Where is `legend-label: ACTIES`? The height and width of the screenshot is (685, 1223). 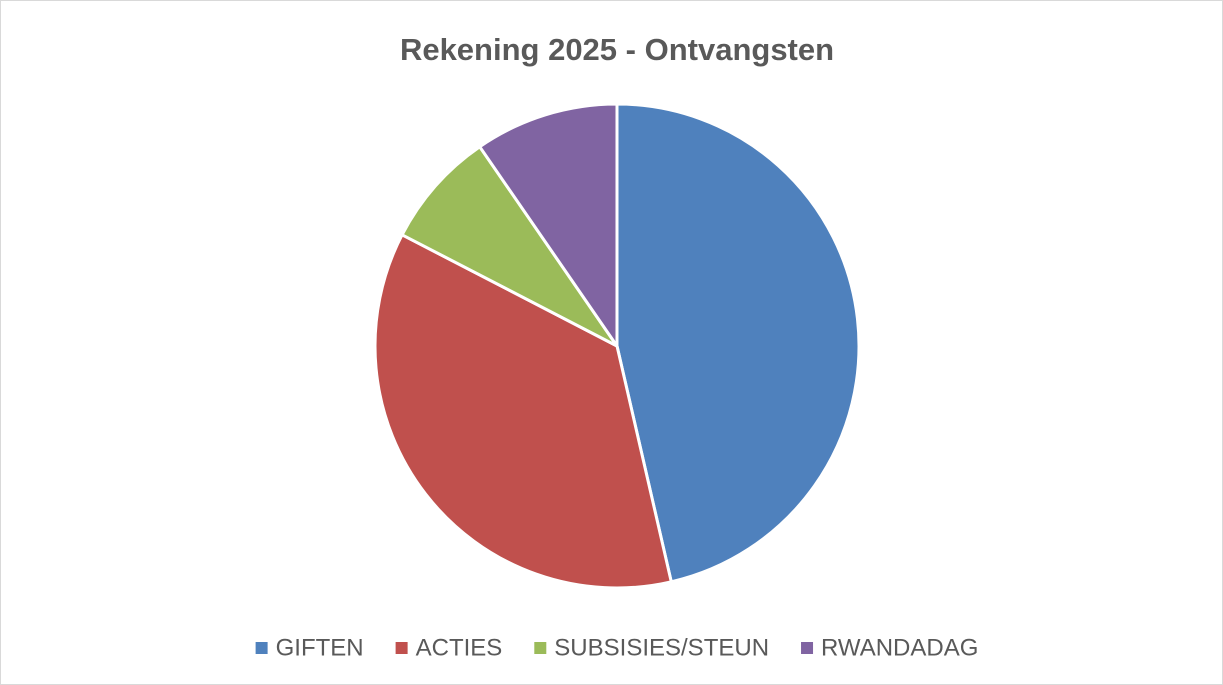 legend-label: ACTIES is located at coordinates (459, 647).